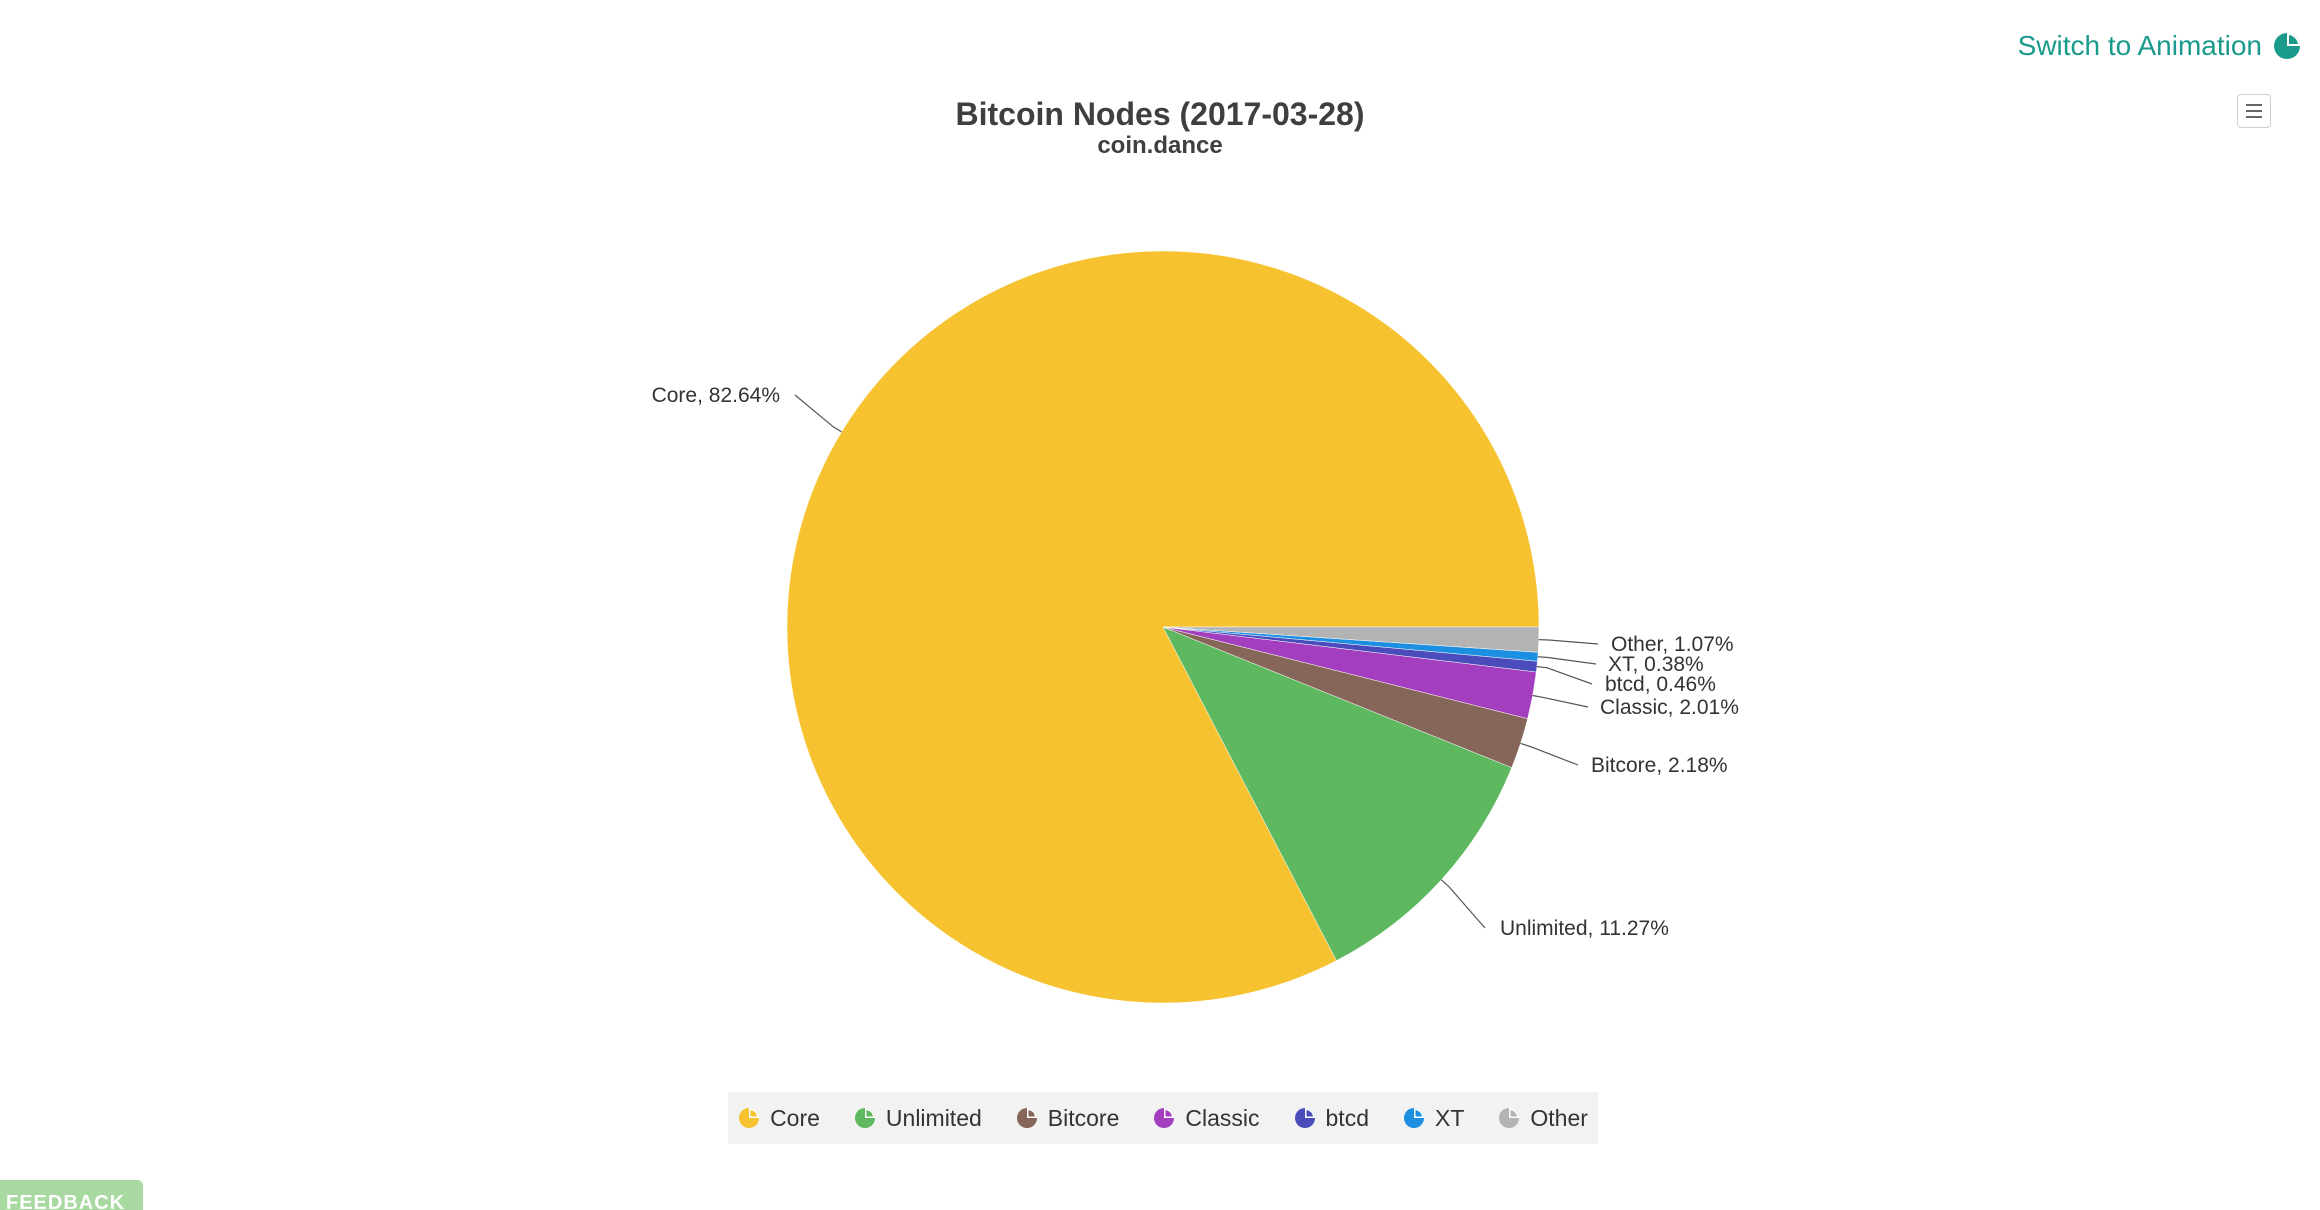 This screenshot has width=2320, height=1210. What do you see at coordinates (716, 395) in the screenshot?
I see `data-label-core: Core, 82.64%` at bounding box center [716, 395].